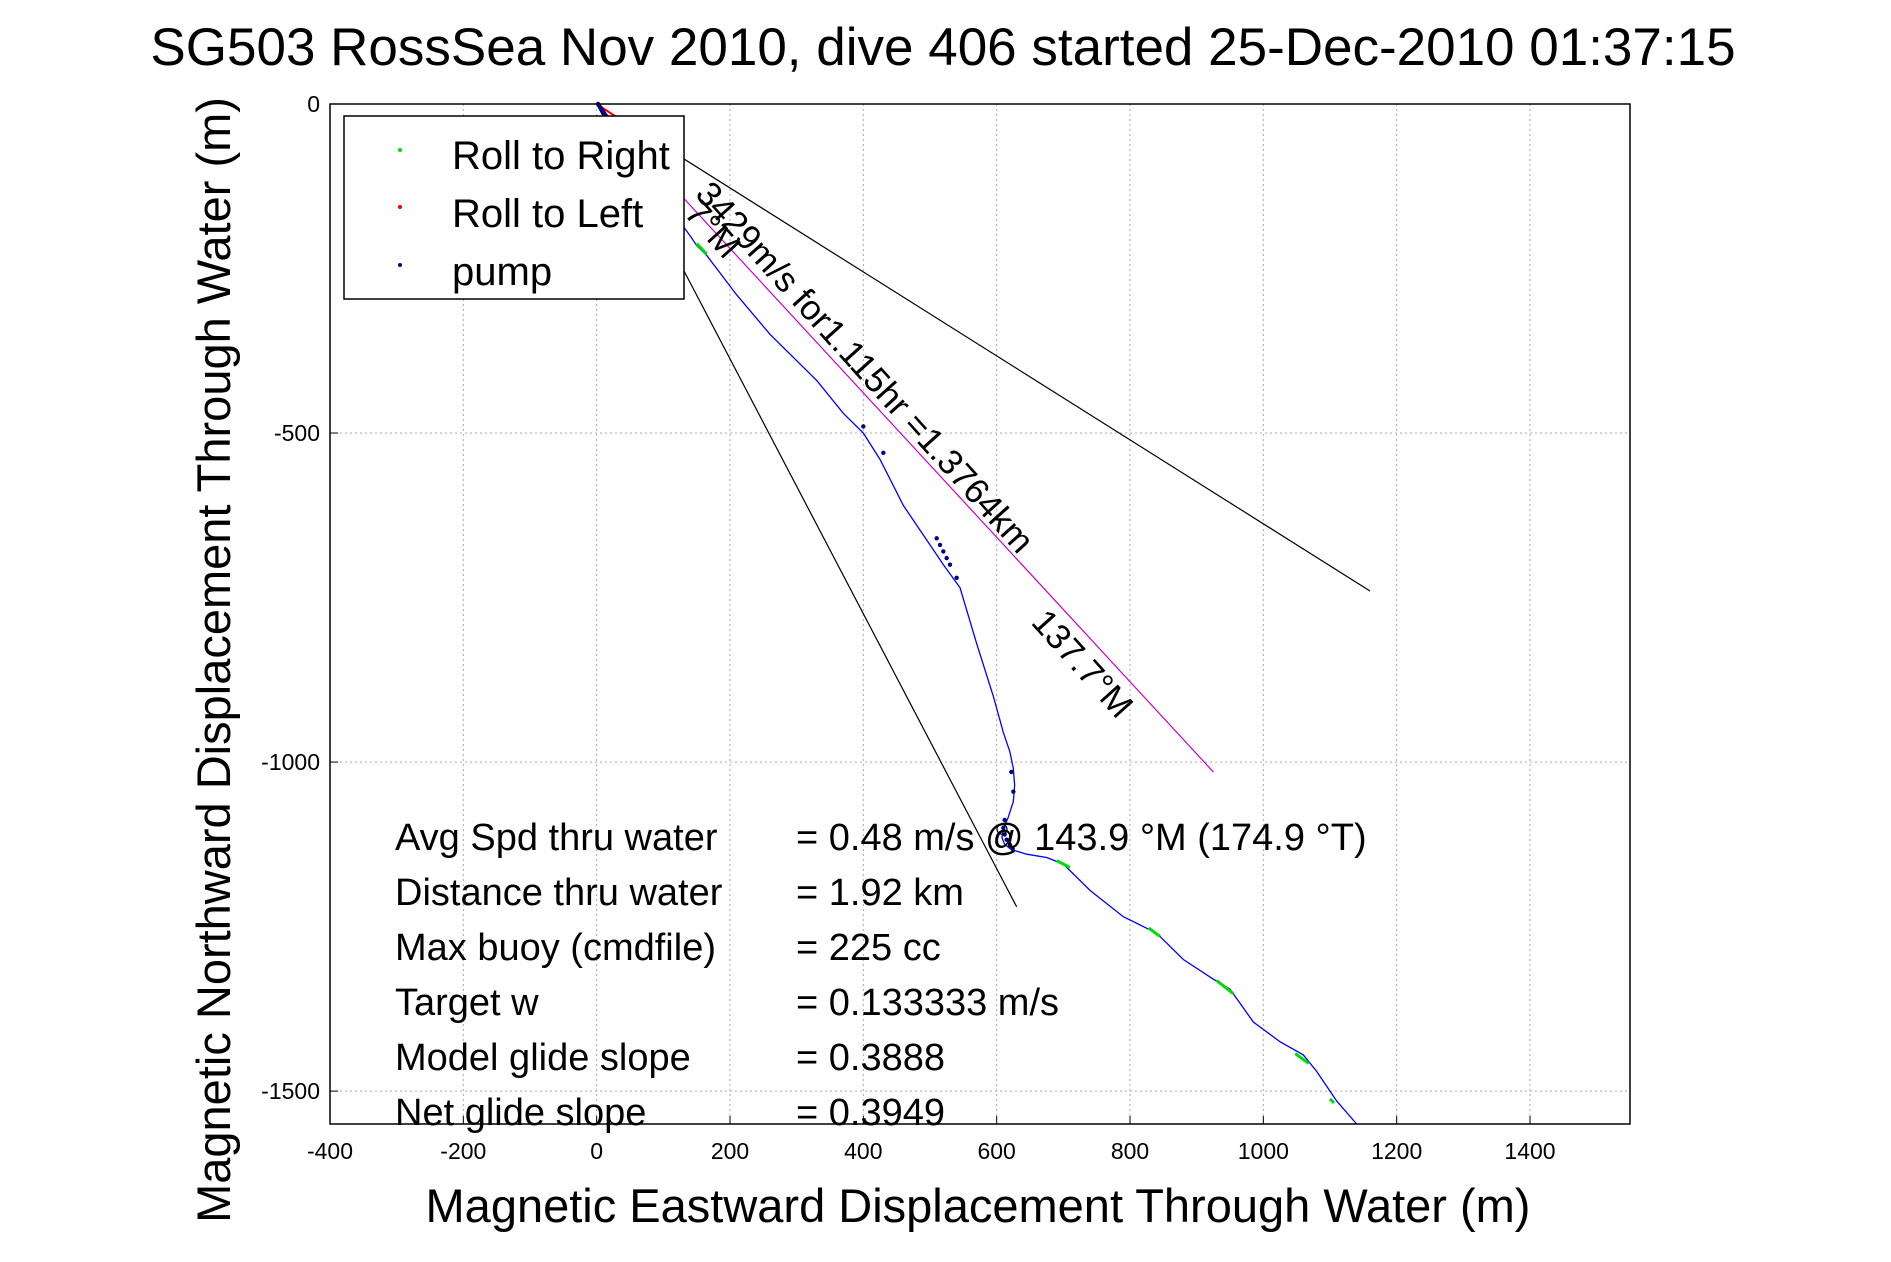  I want to click on surface-marker, so click(1002, 829).